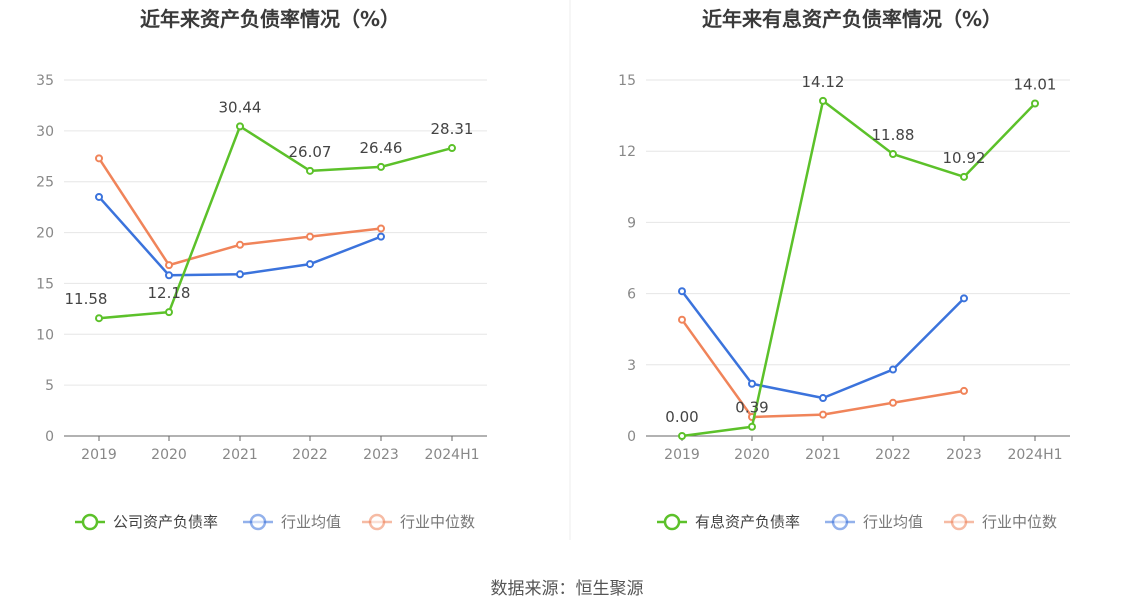 The height and width of the screenshot is (616, 1134). Describe the element at coordinates (310, 152) in the screenshot. I see `data-label: 26.07` at that location.